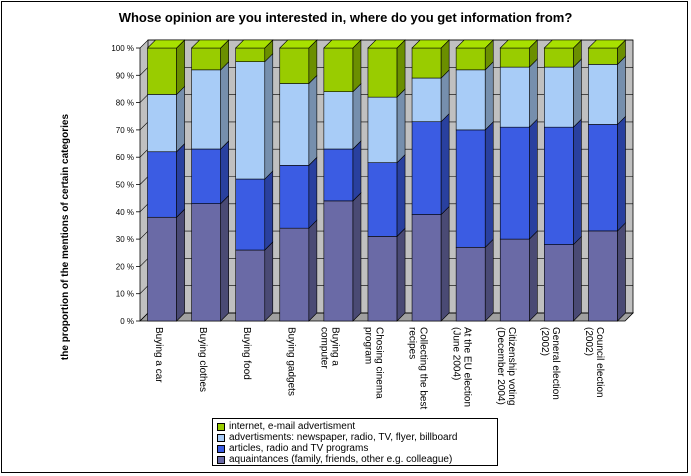  I want to click on x-category-label: Buying gadgets, so click(290, 361).